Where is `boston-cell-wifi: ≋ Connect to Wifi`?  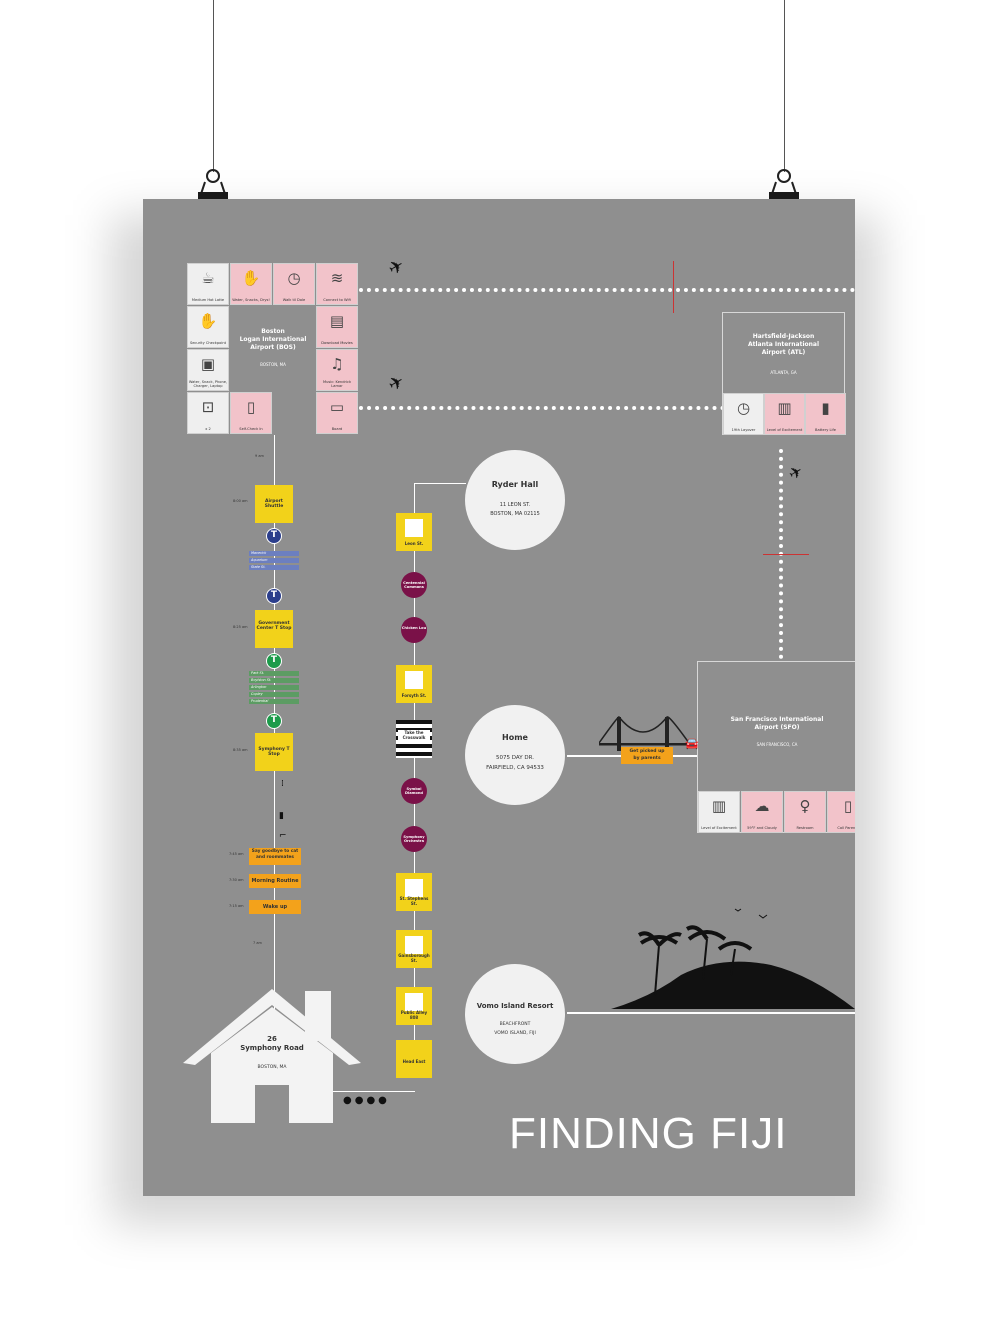
boston-cell-wifi: ≋ Connect to Wifi is located at coordinates (337, 284).